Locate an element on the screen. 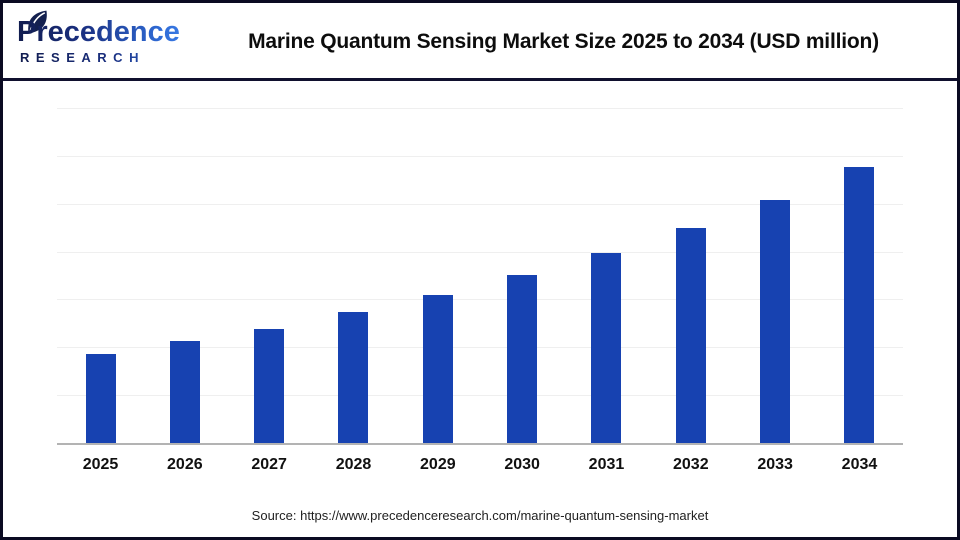 This screenshot has height=540, width=960. x-label-2031: 2031 is located at coordinates (606, 464).